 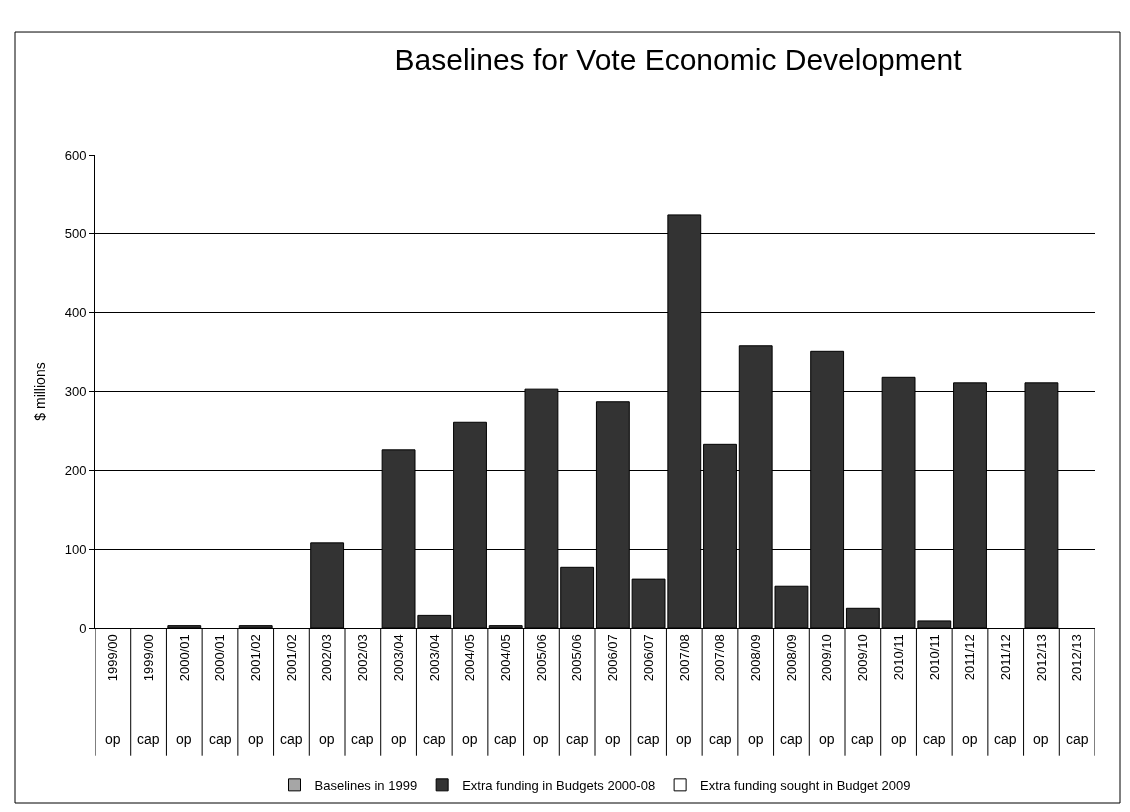 I want to click on category-label: 2000/01 cap, so click(x=220, y=690).